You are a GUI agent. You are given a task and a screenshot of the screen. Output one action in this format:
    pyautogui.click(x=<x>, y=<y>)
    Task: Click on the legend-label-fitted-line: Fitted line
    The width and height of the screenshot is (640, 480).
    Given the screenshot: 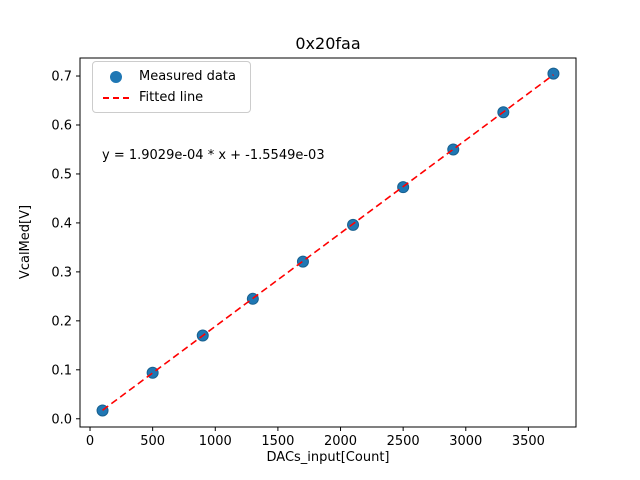 What is the action you would take?
    pyautogui.click(x=171, y=97)
    